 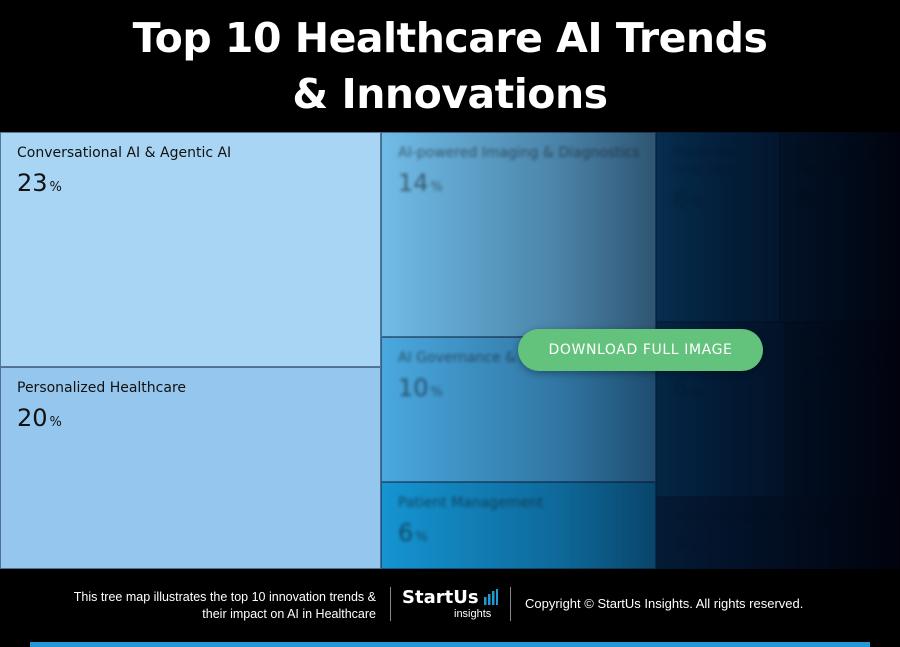 I want to click on logo-sub: insights, so click(x=473, y=614).